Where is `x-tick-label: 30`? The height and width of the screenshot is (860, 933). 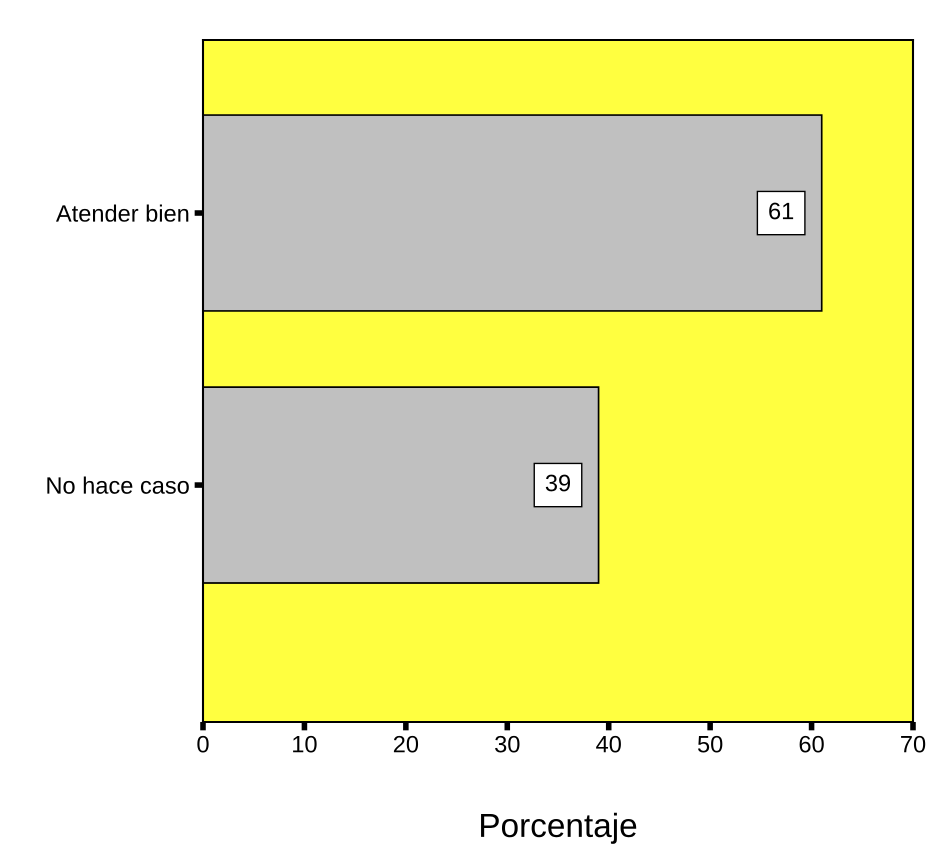 x-tick-label: 30 is located at coordinates (507, 744).